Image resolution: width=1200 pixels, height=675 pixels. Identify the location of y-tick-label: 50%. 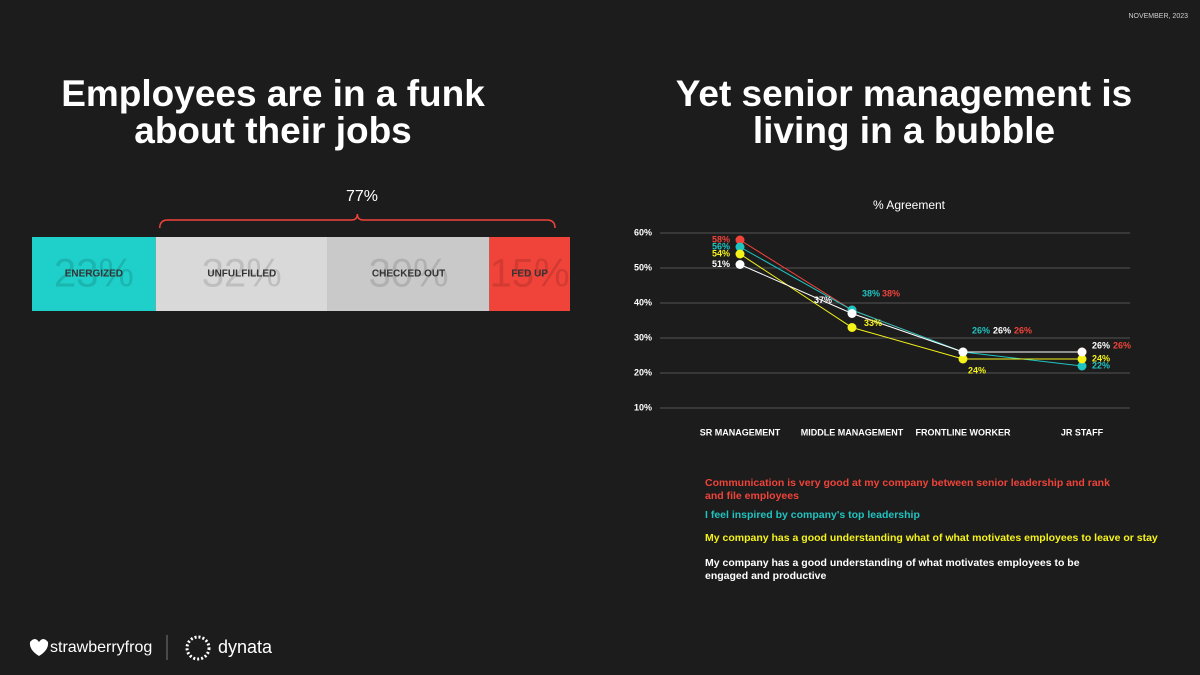
(643, 267).